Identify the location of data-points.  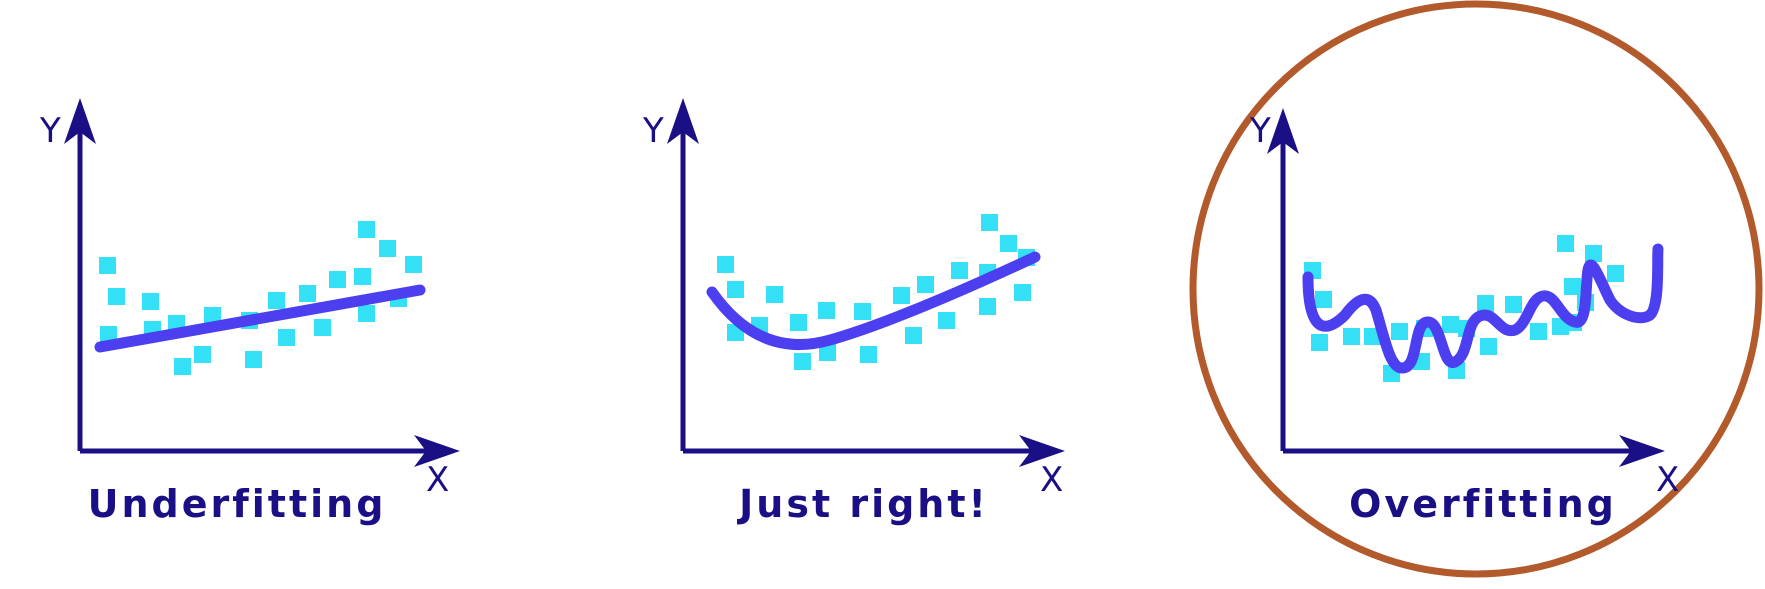
(876, 292).